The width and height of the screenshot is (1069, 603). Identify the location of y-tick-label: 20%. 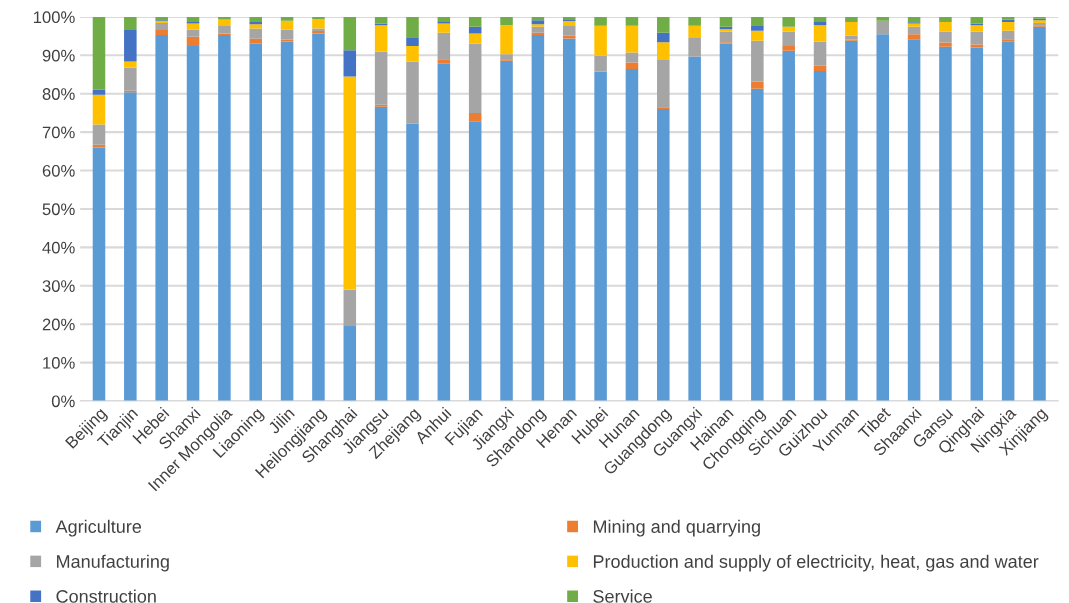
(58, 324).